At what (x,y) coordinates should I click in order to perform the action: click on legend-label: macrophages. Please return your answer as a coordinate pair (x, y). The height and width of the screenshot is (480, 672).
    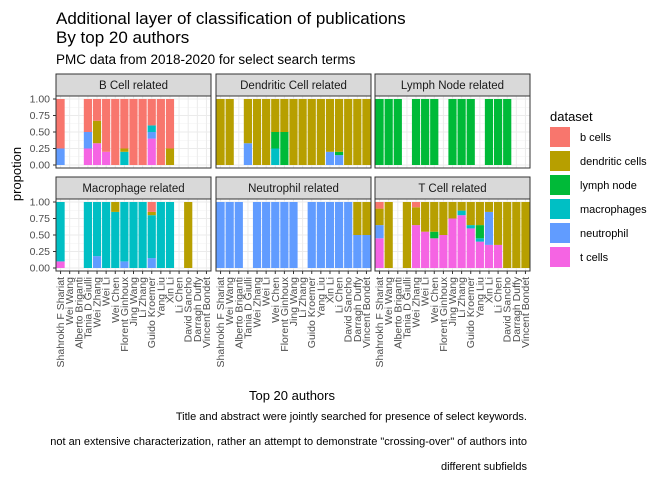
    Looking at the image, I should click on (613, 210).